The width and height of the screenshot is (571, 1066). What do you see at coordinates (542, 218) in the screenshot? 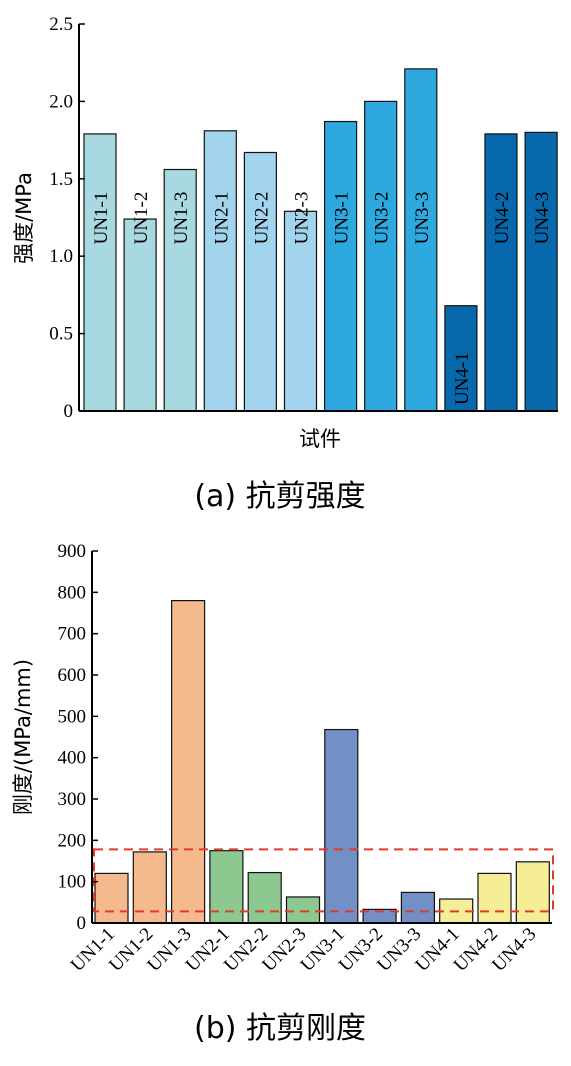
I see `bar-label: UN4-3` at bounding box center [542, 218].